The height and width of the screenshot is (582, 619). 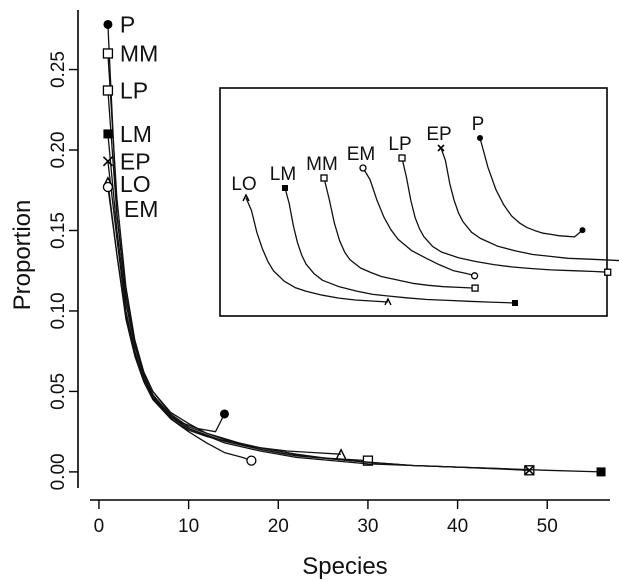 I want to click on inset-start-marker-lo, so click(x=246, y=197).